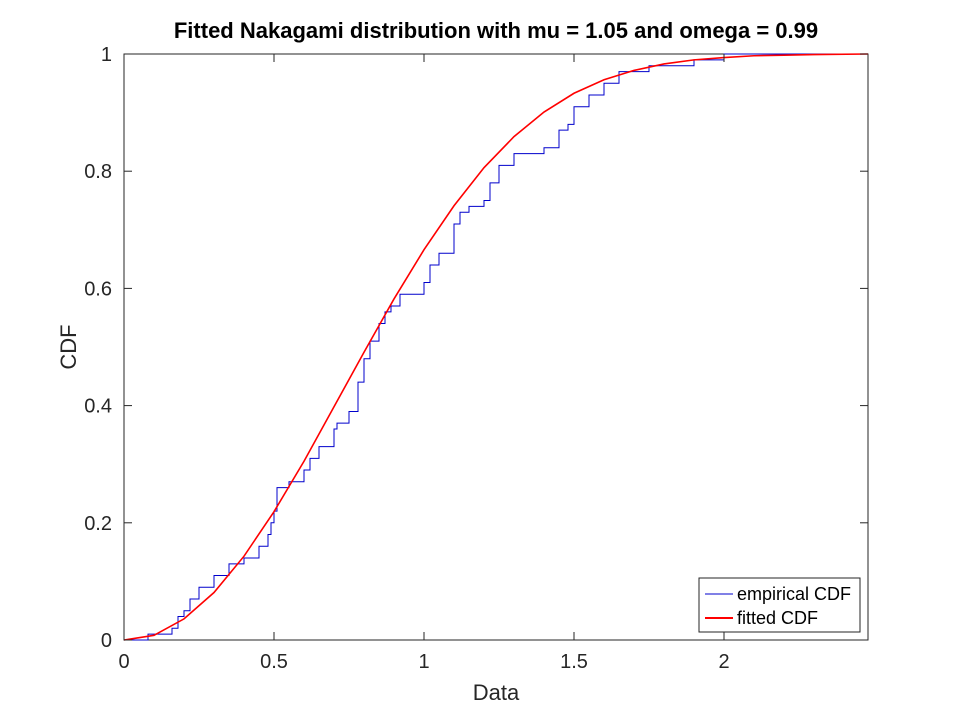  I want to click on y-axis-label: CDF, so click(68, 346).